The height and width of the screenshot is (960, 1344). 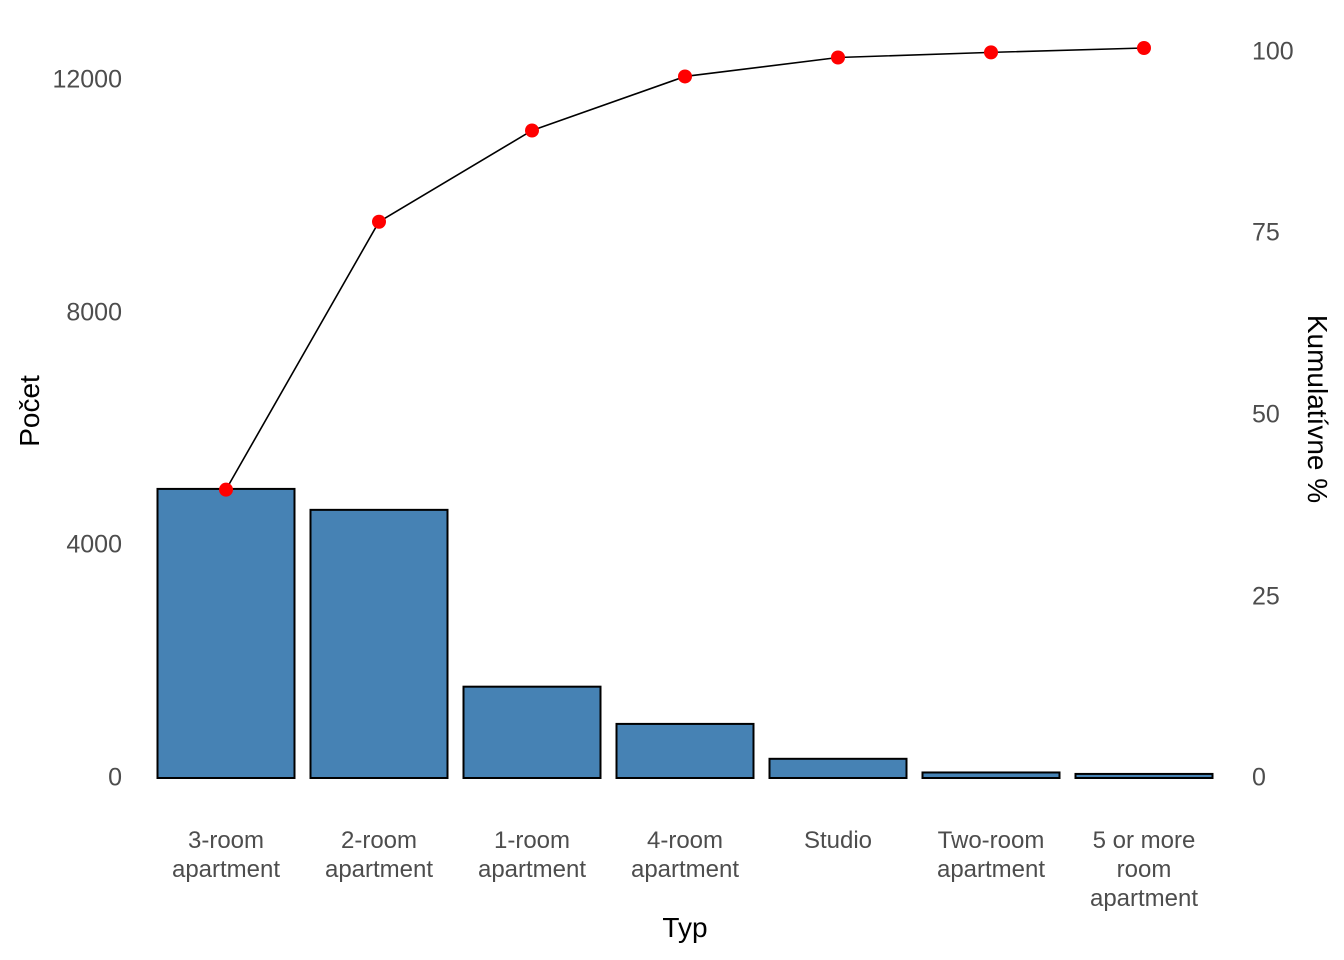 I want to click on x-category-5-or-more-room: 5 or more room apartment, so click(x=1144, y=869).